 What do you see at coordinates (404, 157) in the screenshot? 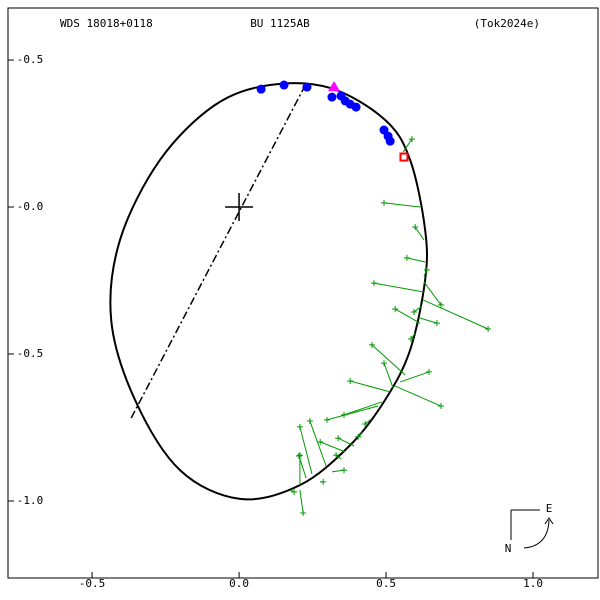
I see `measure-square` at bounding box center [404, 157].